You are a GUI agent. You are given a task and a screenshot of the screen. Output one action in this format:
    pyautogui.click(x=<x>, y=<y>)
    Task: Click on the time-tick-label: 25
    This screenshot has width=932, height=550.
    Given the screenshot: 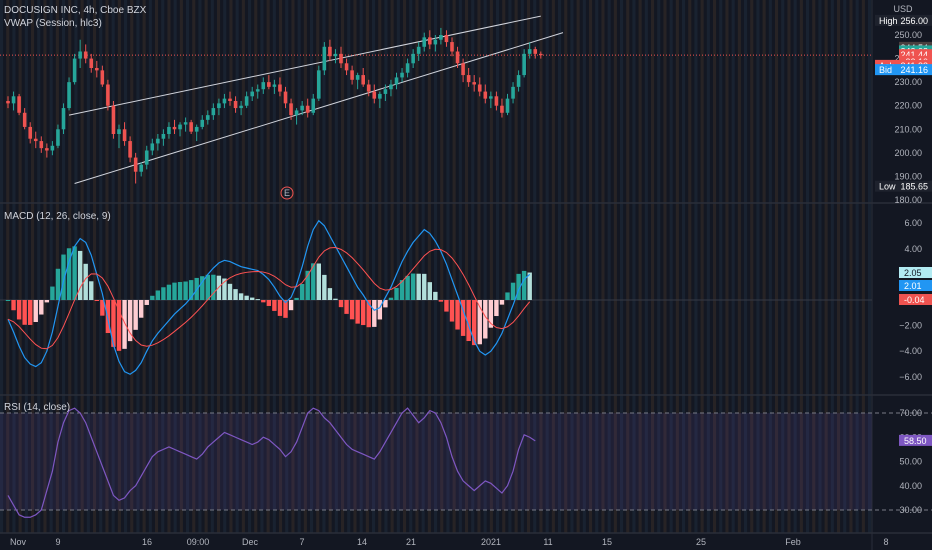 What is the action you would take?
    pyautogui.click(x=701, y=542)
    